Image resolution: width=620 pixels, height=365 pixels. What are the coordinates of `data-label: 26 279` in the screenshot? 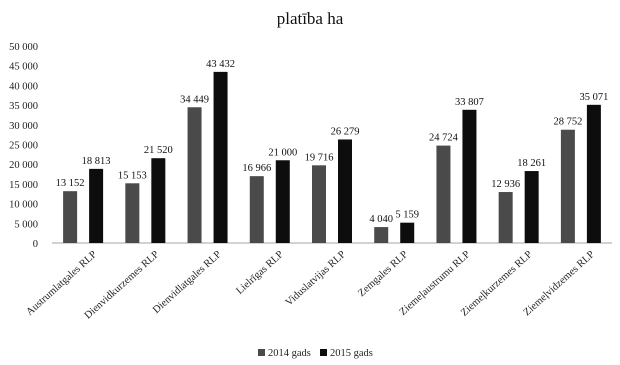 It's located at (345, 131).